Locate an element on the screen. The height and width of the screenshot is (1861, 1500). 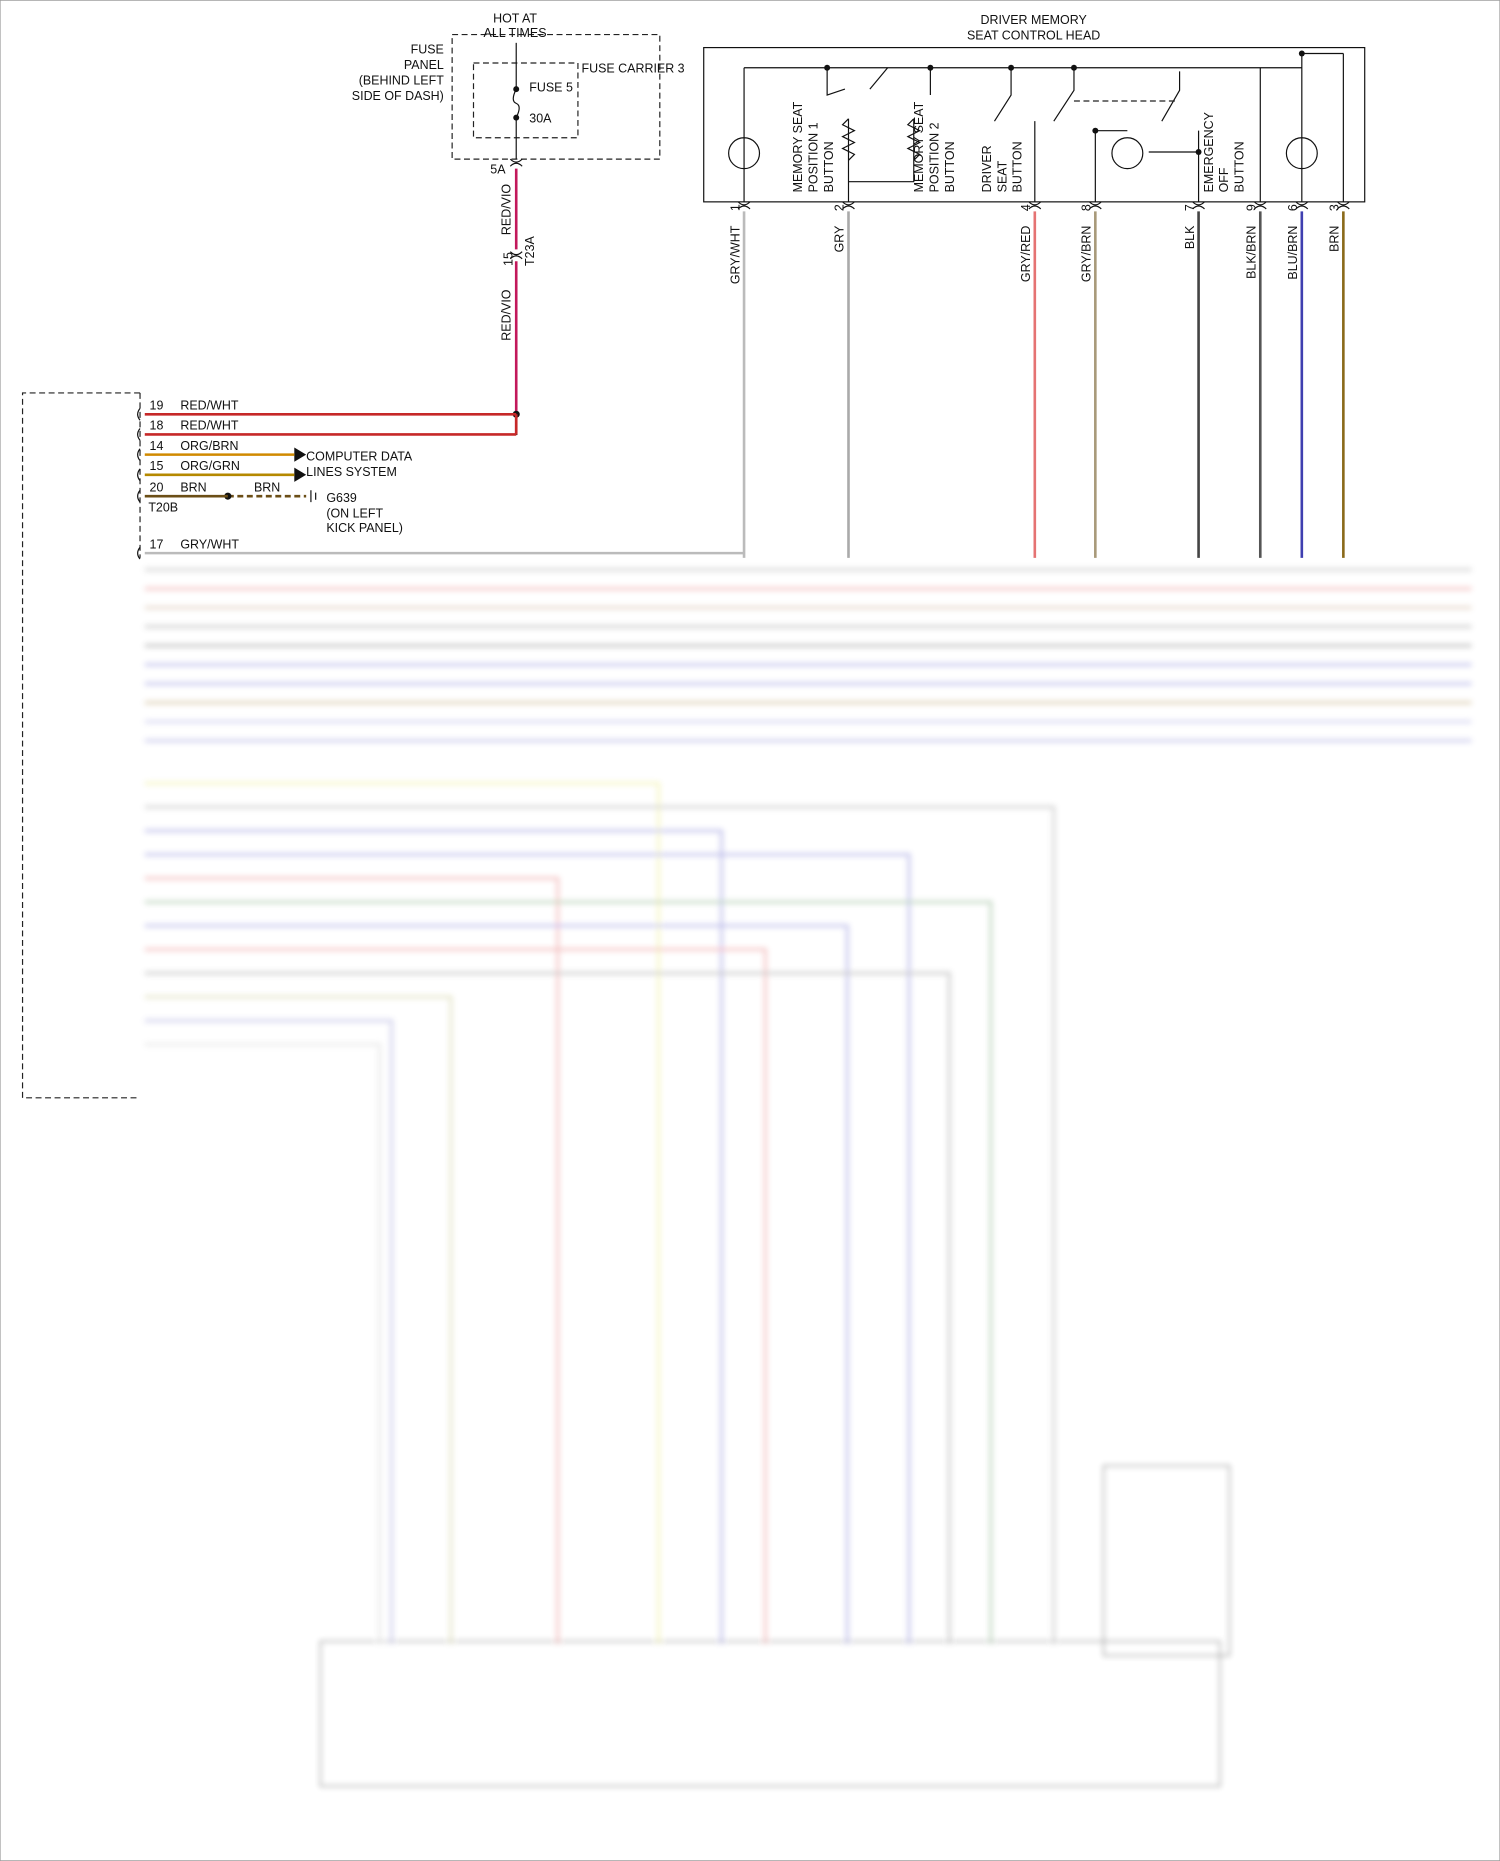
ground-location: KICK PANEL) is located at coordinates (364, 528).